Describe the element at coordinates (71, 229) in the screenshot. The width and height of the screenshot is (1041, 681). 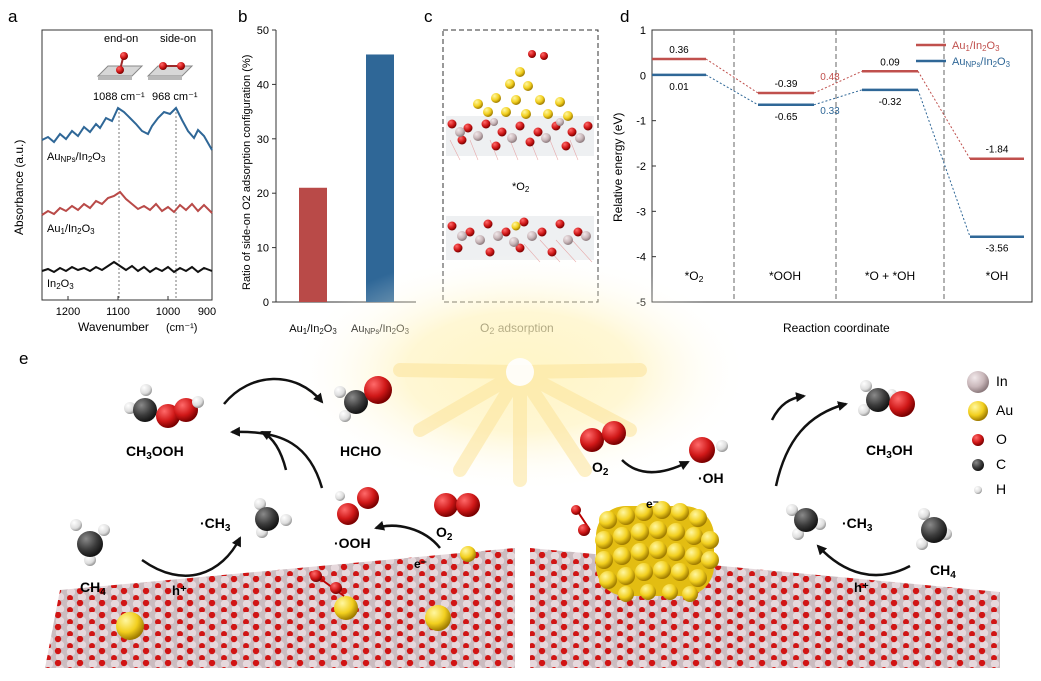
I see `trace-label-au1: Au1/In2O3` at that location.